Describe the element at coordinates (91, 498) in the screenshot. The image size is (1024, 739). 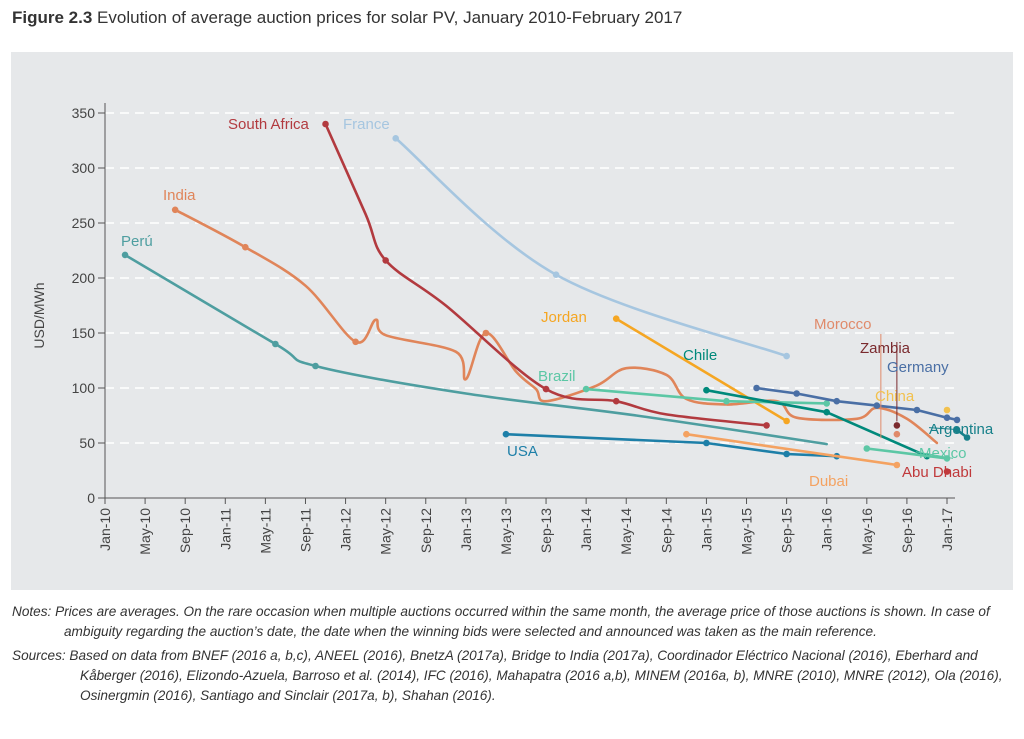
I see `y-tick-label: 0` at that location.